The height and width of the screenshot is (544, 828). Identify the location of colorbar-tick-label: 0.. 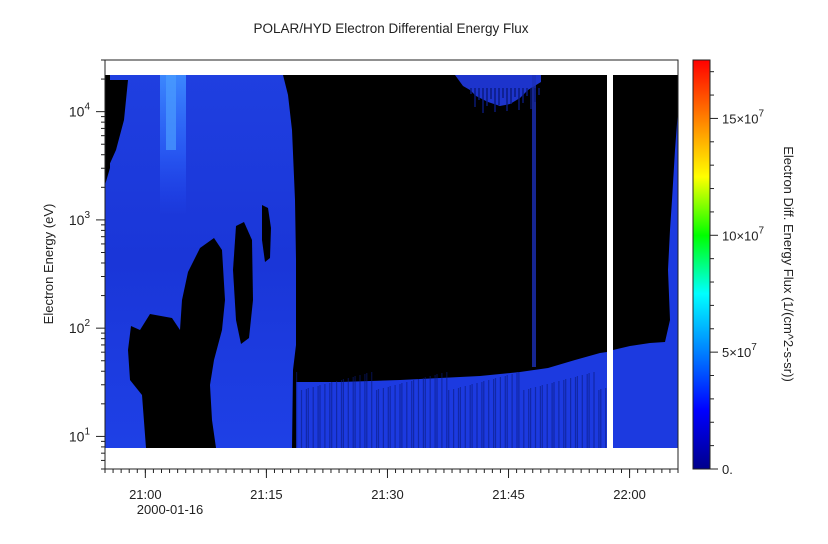
(727, 469).